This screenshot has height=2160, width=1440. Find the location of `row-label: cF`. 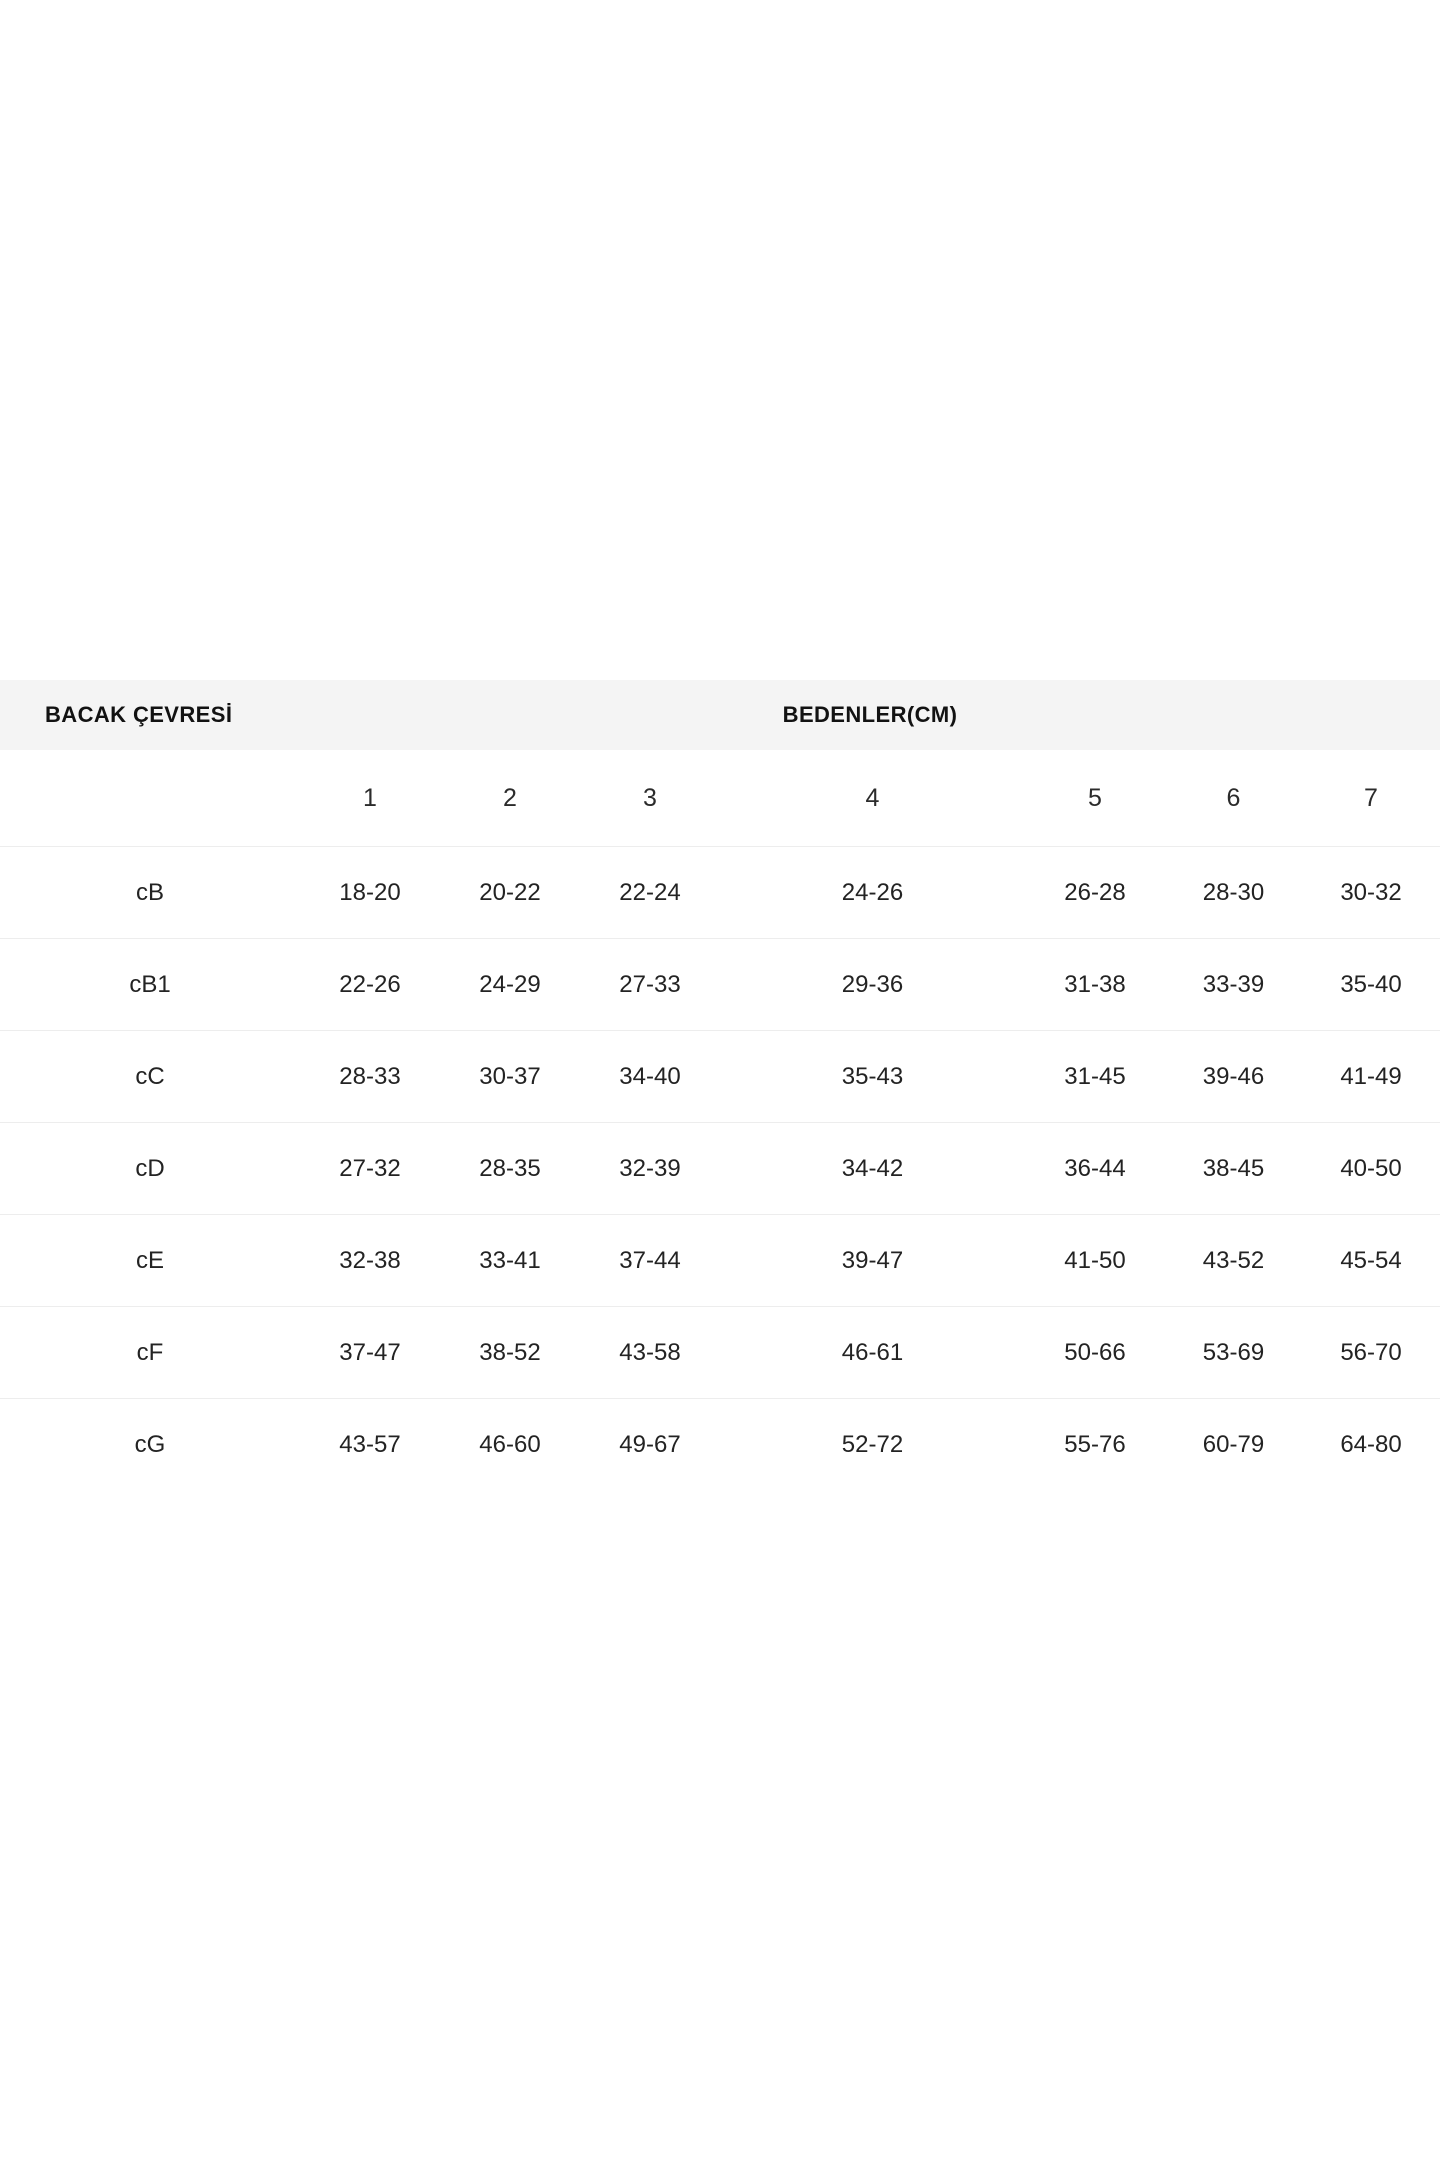

row-label: cF is located at coordinates (150, 1352).